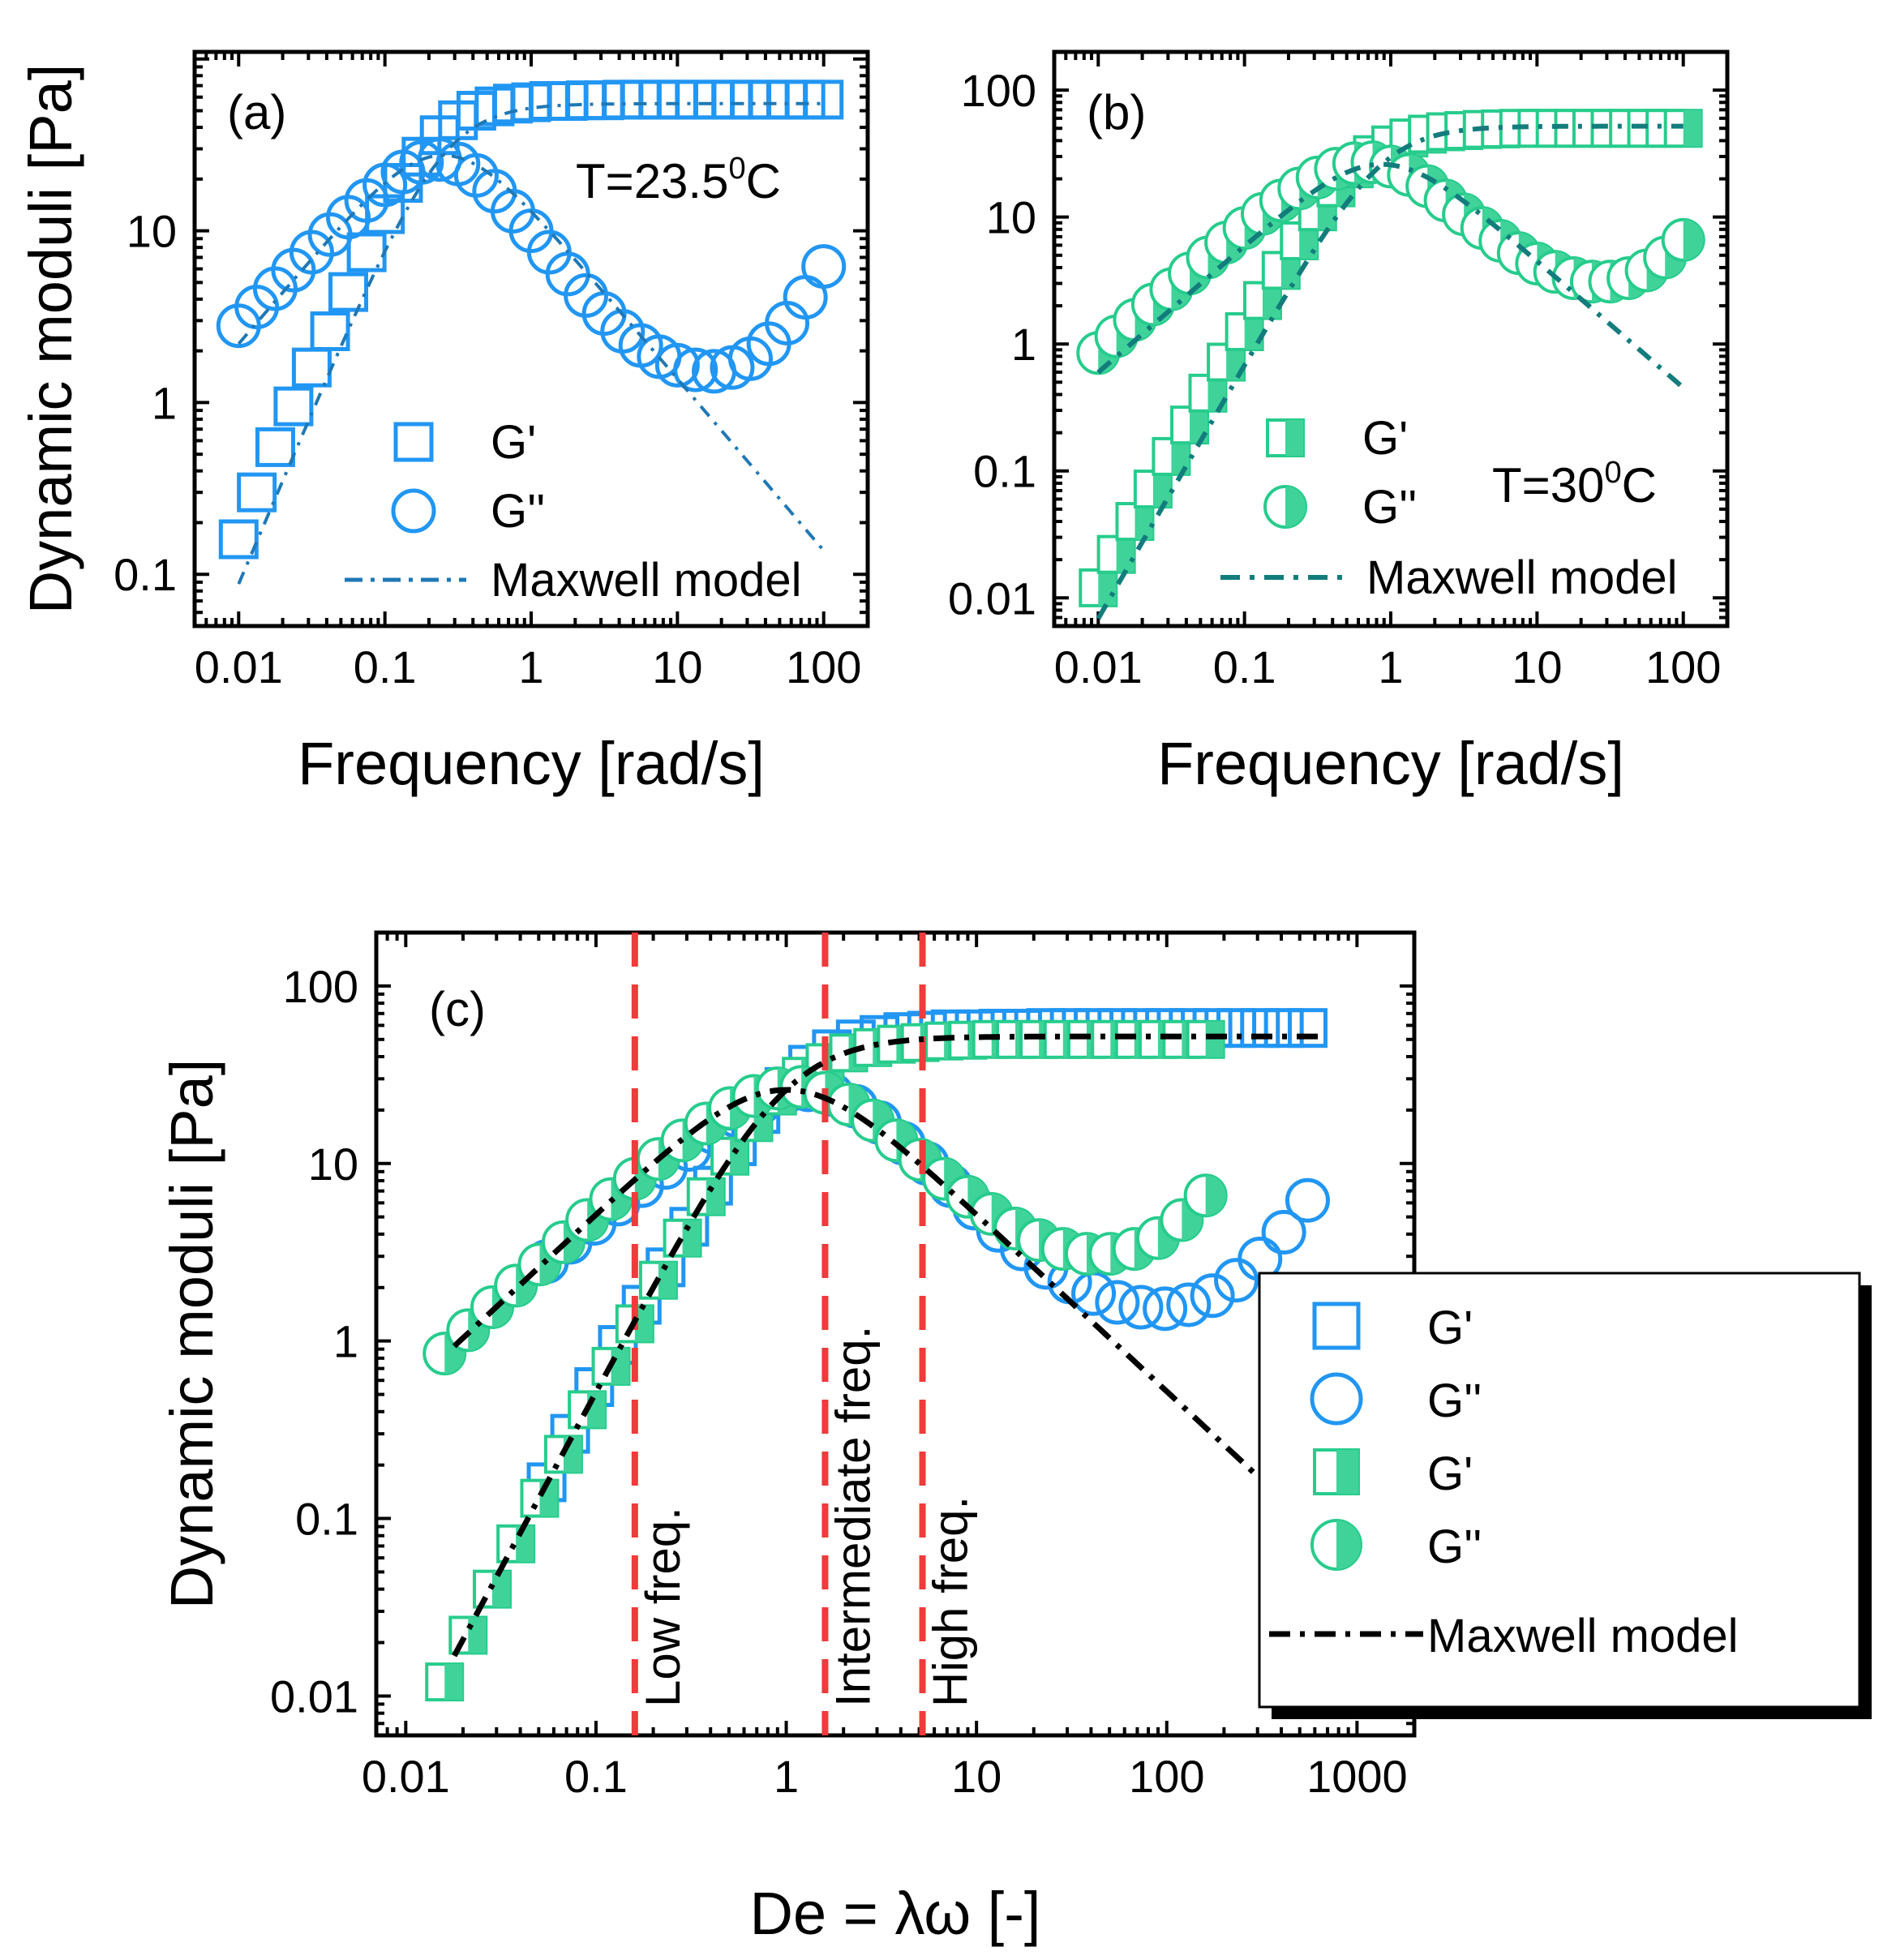 The image size is (1883, 1960). Describe the element at coordinates (1548, 485) in the screenshot. I see `temperature-value: T=30` at that location.